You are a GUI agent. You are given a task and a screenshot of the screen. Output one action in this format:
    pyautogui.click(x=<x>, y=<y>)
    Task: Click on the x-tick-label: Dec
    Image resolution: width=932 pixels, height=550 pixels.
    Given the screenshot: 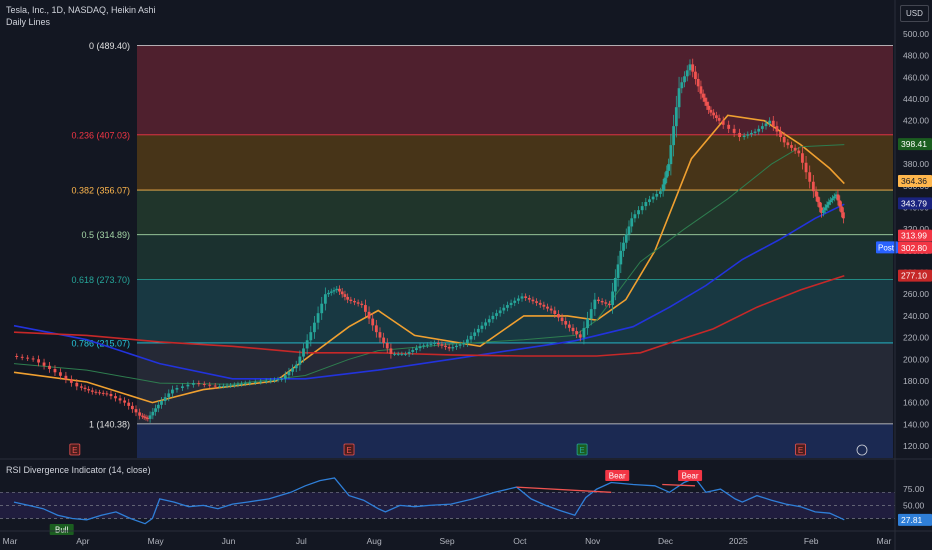 What is the action you would take?
    pyautogui.click(x=666, y=541)
    